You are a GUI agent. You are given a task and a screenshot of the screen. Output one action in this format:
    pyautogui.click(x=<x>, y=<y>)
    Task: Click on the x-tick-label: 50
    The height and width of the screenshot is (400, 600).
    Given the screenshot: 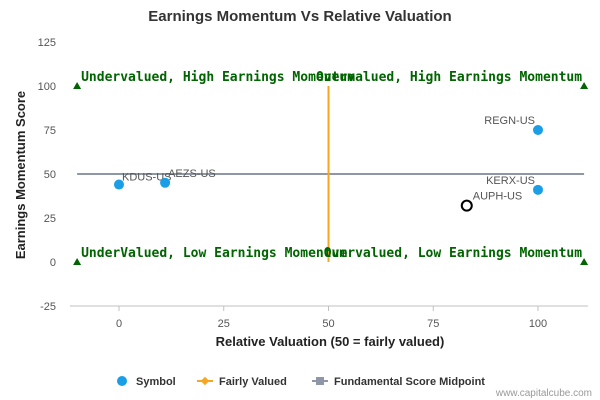 What is the action you would take?
    pyautogui.click(x=328, y=324)
    